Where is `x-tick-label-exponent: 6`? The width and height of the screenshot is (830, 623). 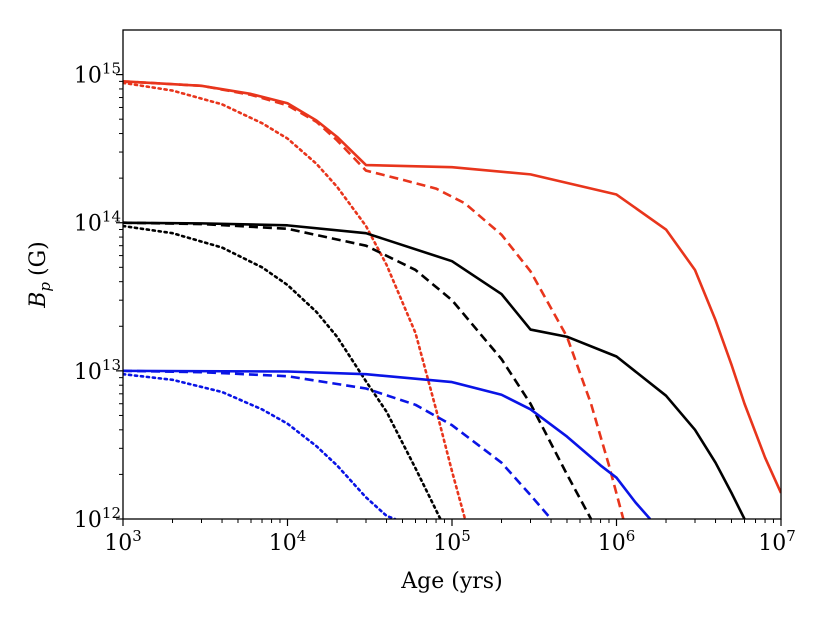 x-tick-label-exponent: 6 is located at coordinates (631, 536).